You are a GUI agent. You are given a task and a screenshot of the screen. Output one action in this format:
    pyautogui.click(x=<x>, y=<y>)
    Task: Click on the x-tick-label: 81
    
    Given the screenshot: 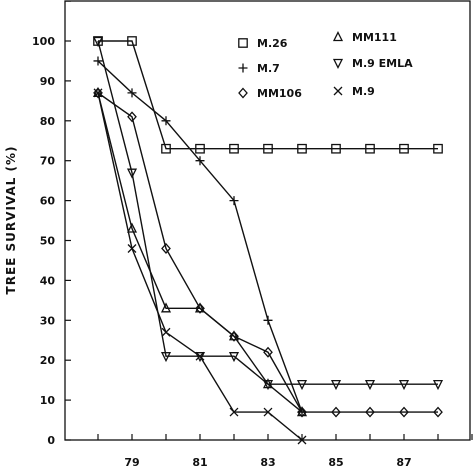 What is the action you would take?
    pyautogui.click(x=199, y=462)
    